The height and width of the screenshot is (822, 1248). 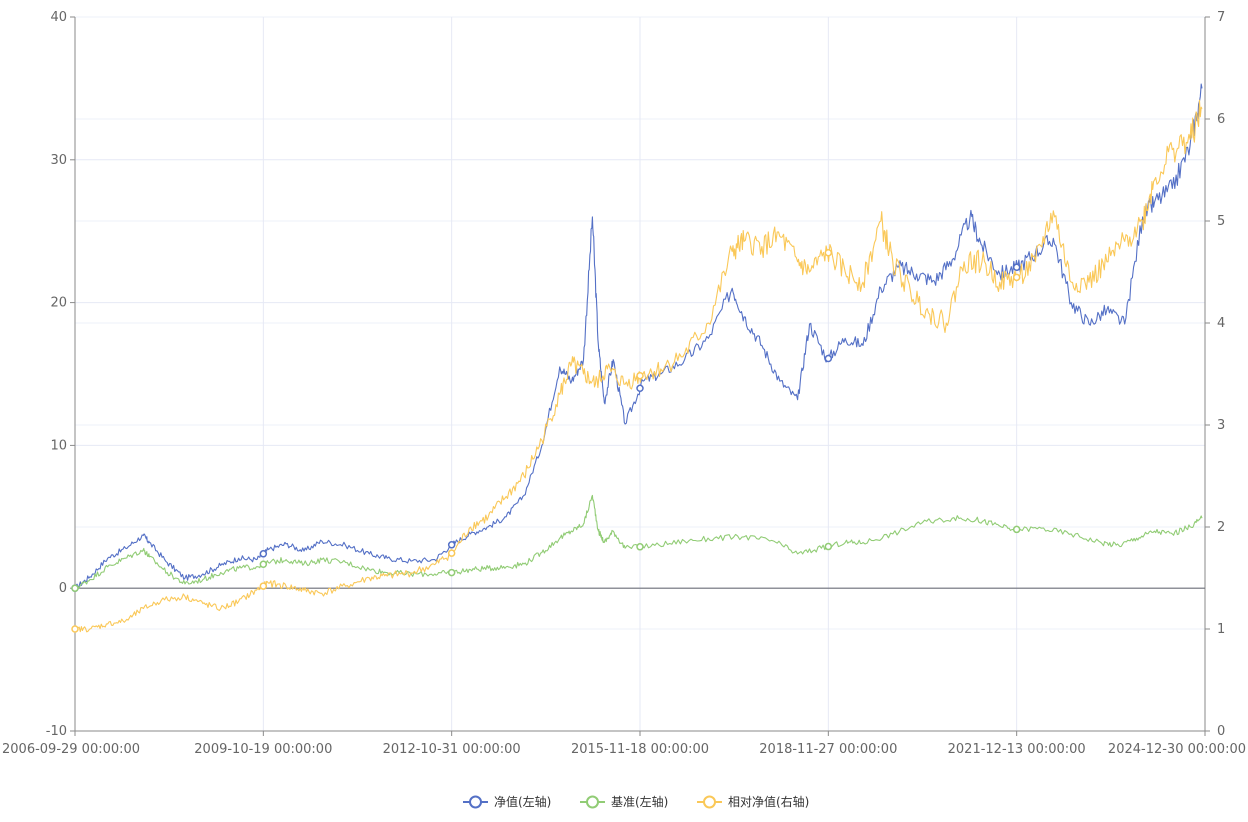 I want to click on legend-item: 基准(左轴), so click(x=624, y=801).